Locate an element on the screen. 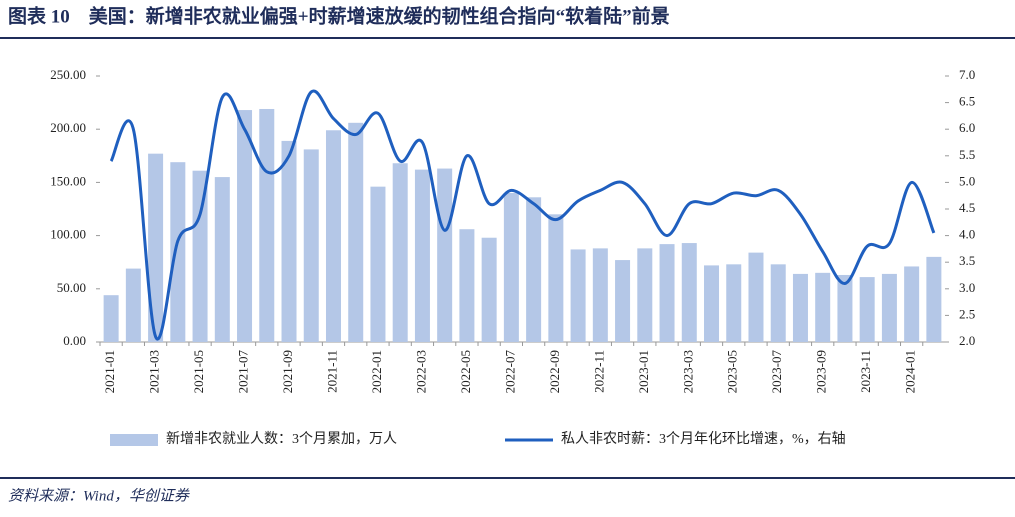  y-tick-label: 250.00 is located at coordinates (68, 74).